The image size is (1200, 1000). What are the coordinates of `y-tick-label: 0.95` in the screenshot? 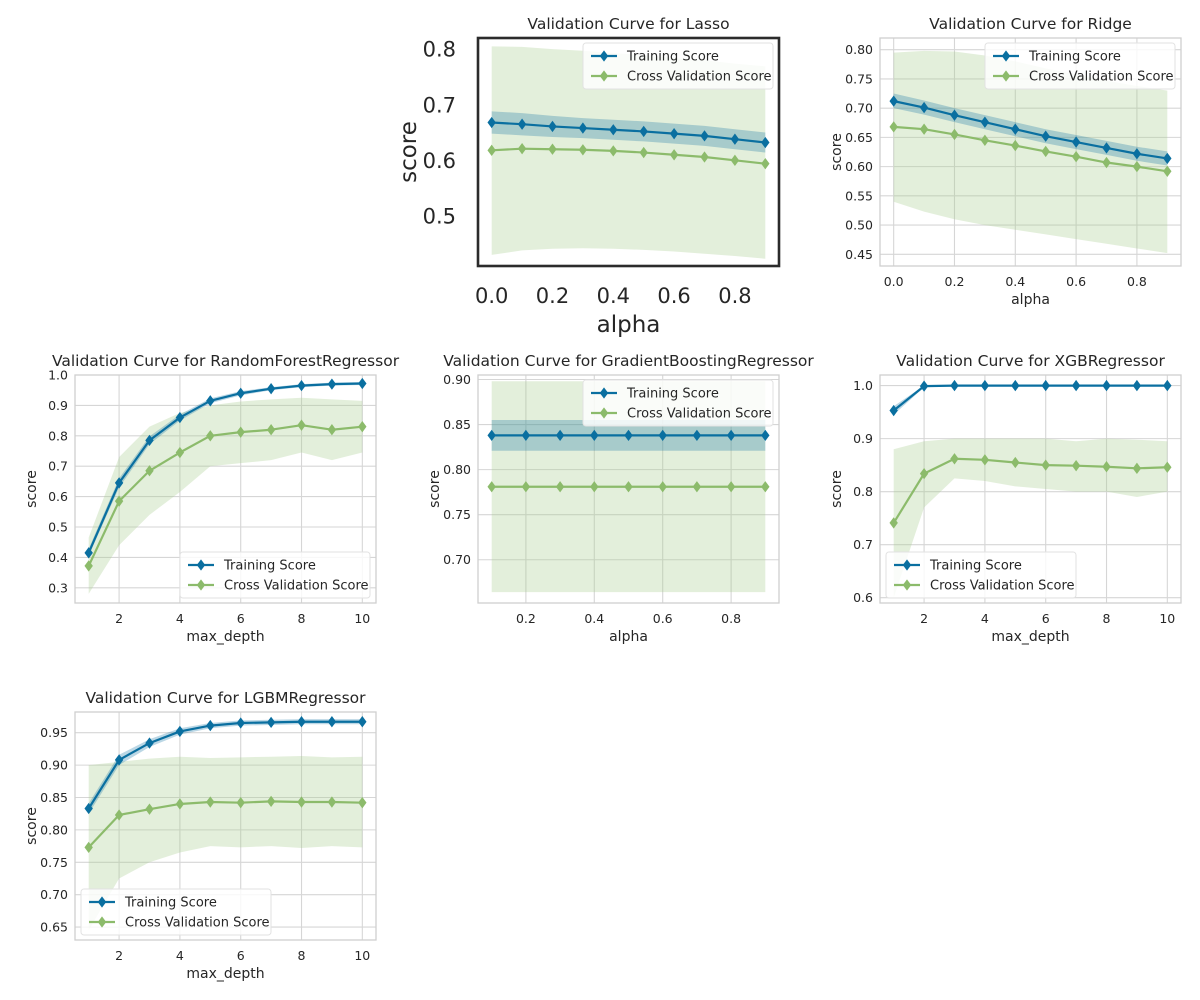 It's located at (54, 732).